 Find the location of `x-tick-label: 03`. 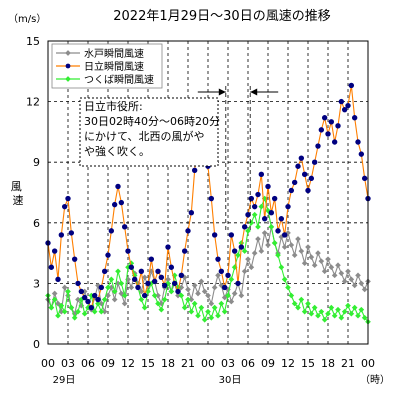

x-tick-label: 03 is located at coordinates (228, 363).